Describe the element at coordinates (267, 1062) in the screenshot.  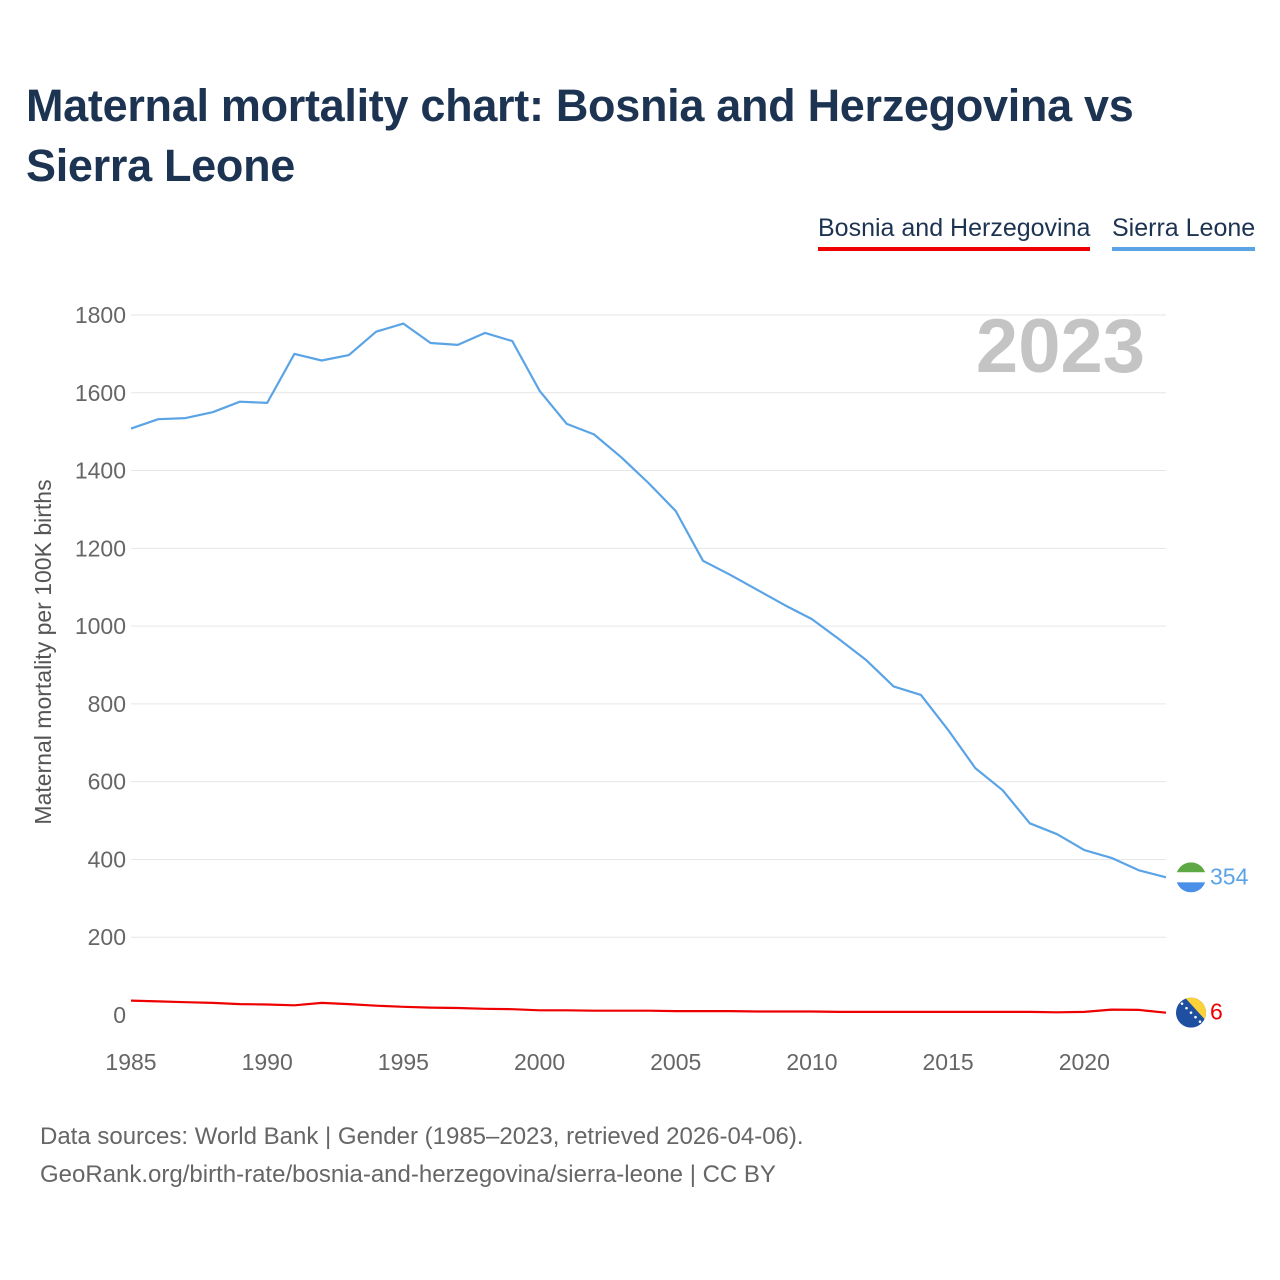
I see `x-tick-label: 1990` at that location.